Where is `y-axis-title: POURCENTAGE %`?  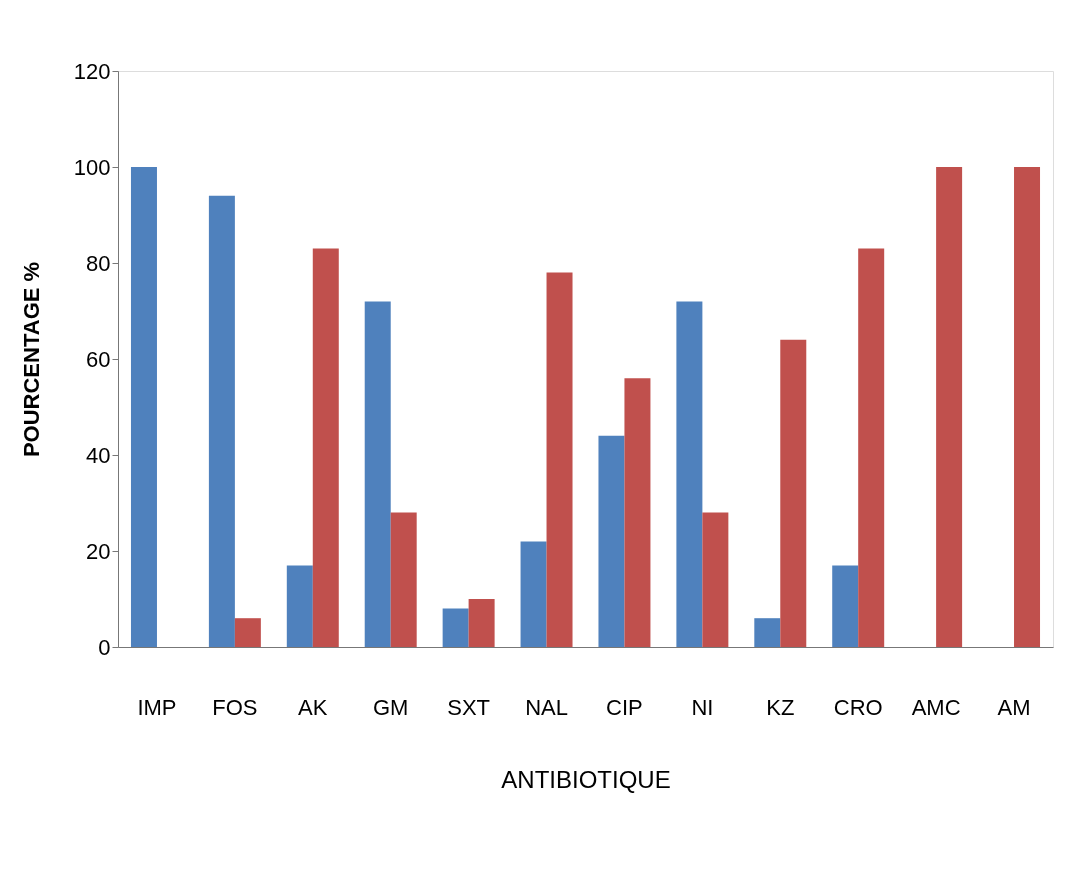
y-axis-title: POURCENTAGE % is located at coordinates (31, 359).